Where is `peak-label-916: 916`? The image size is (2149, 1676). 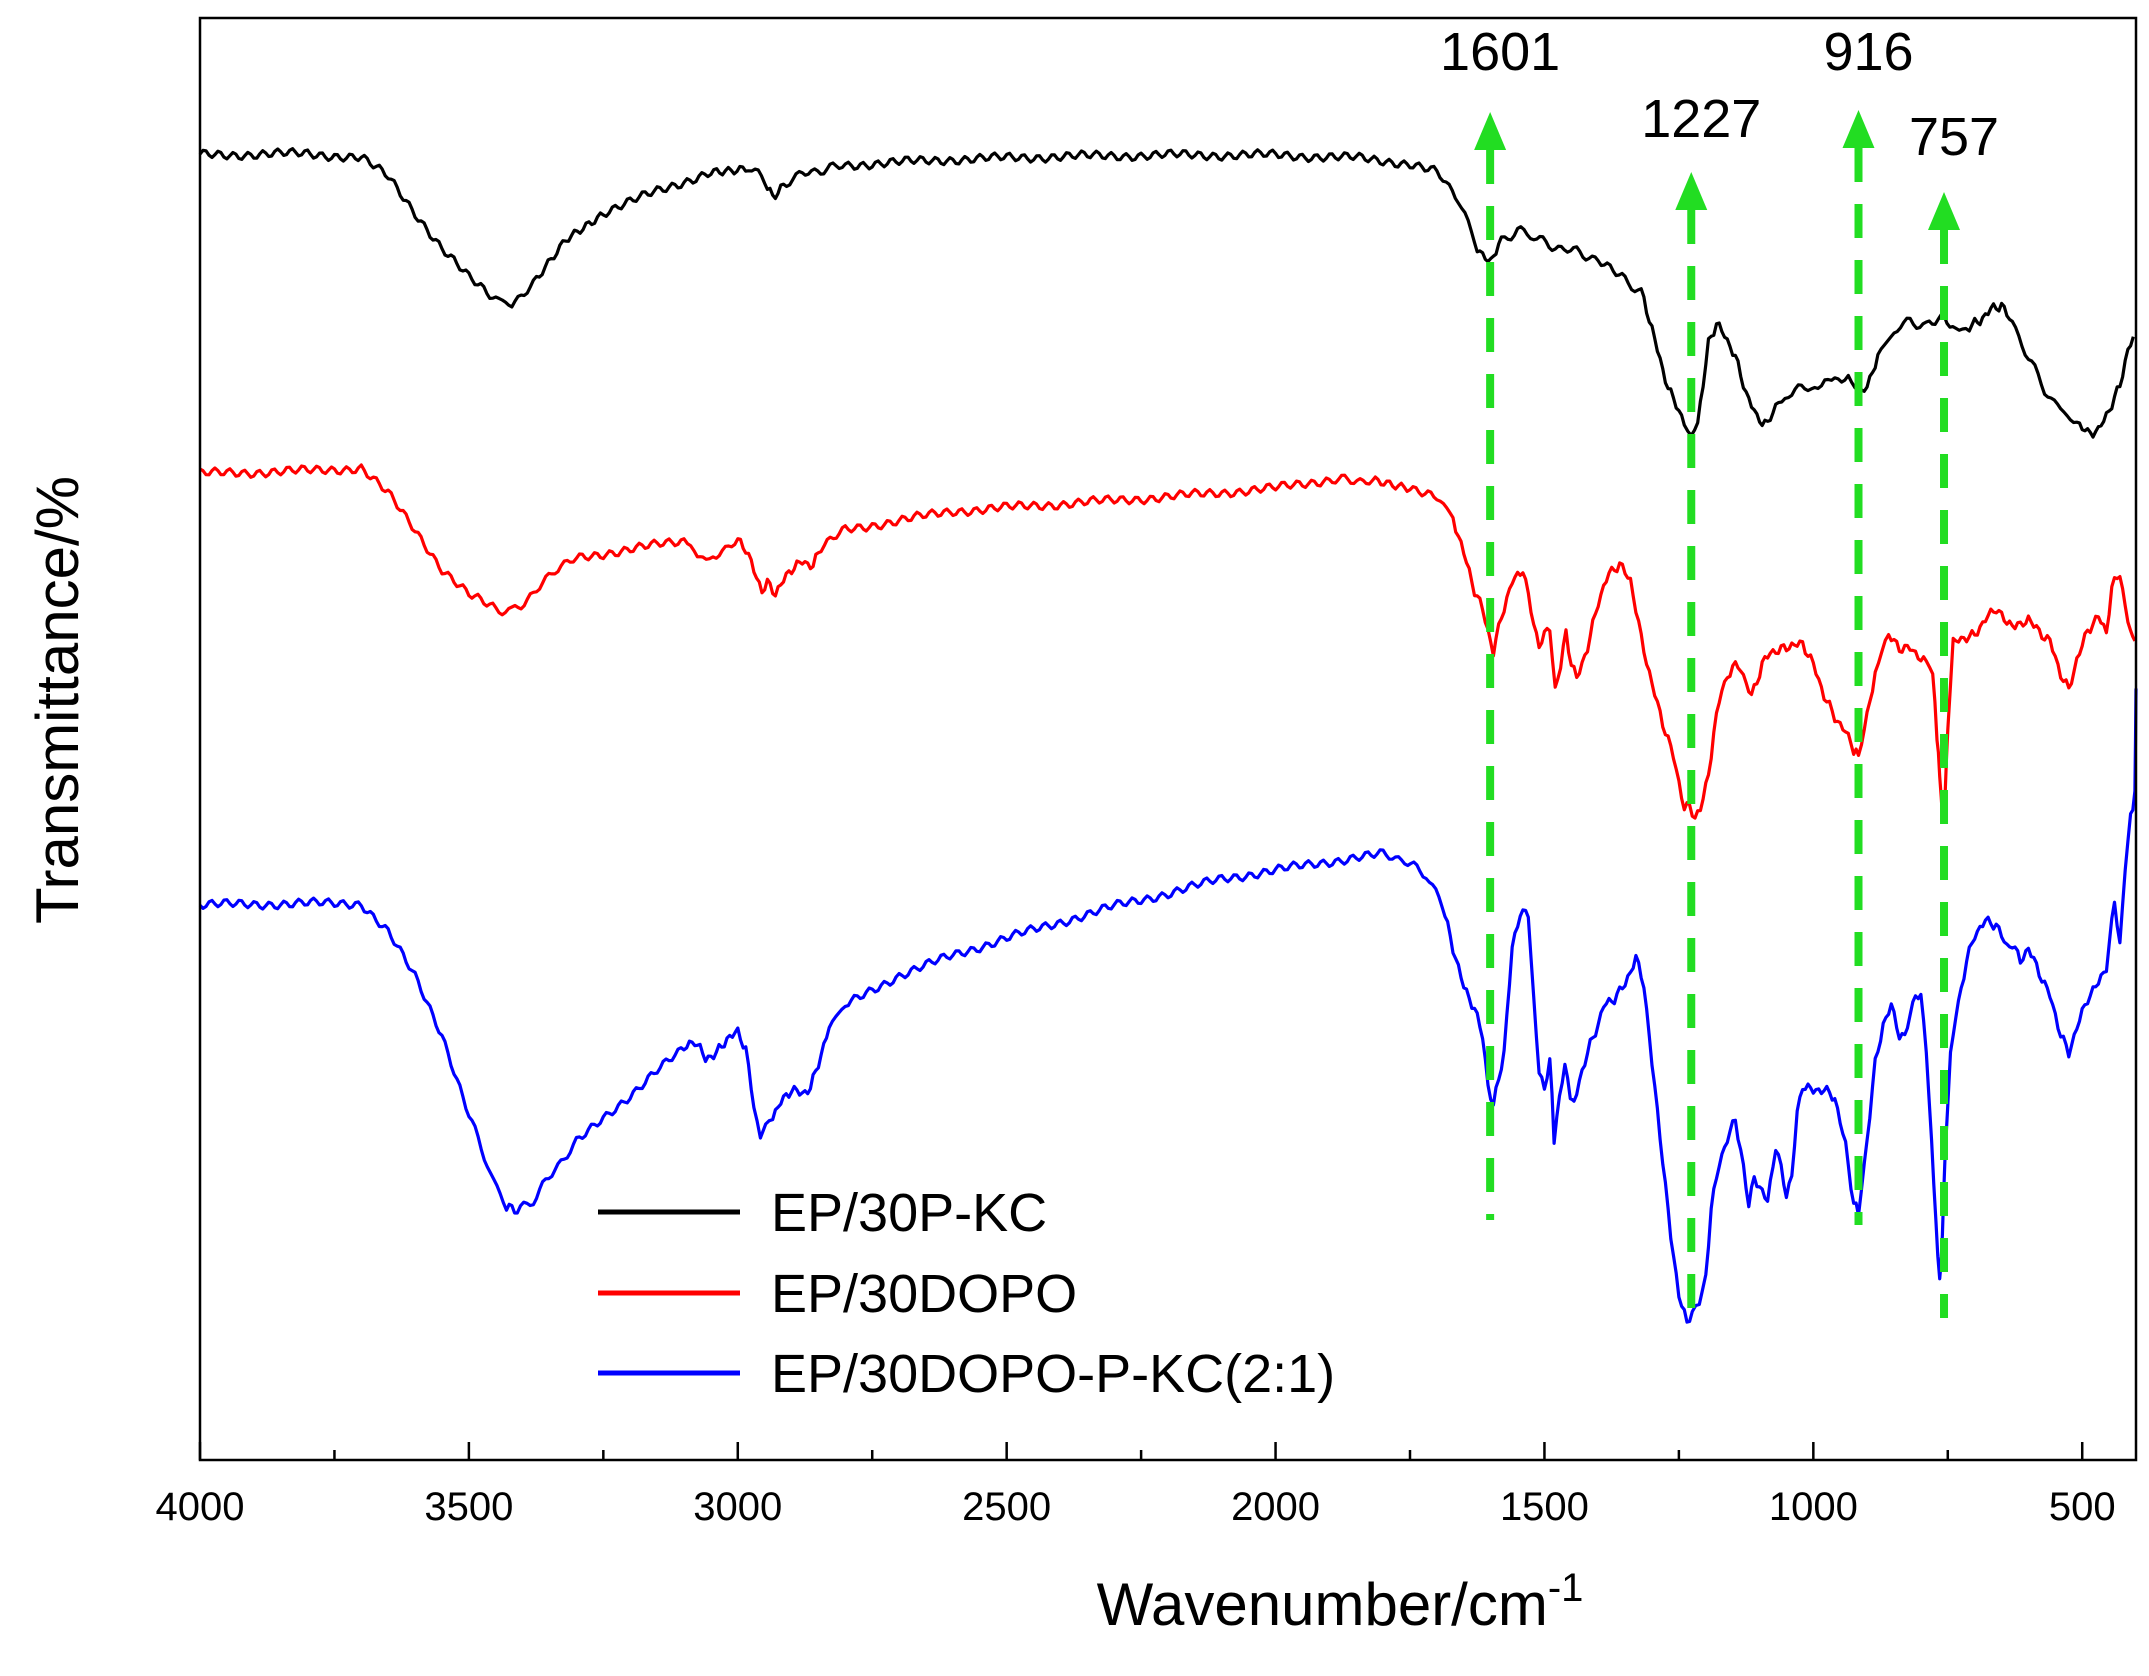 peak-label-916: 916 is located at coordinates (1868, 52).